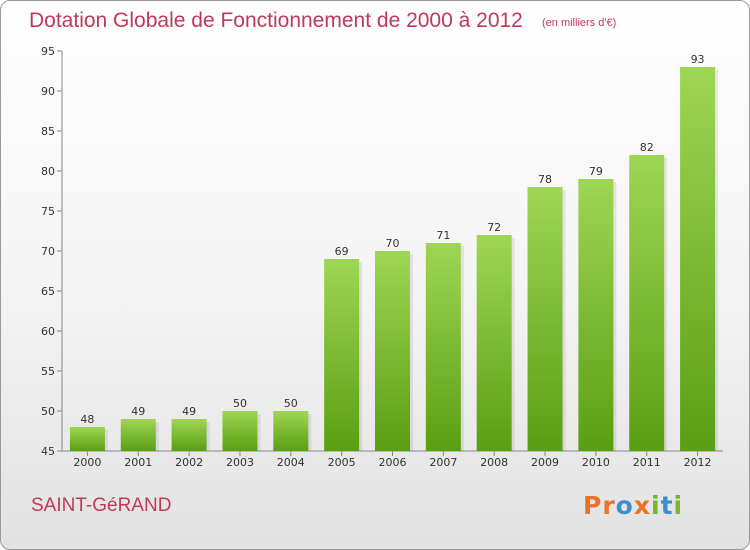 The height and width of the screenshot is (550, 750). I want to click on data-label-2010: 79, so click(596, 171).